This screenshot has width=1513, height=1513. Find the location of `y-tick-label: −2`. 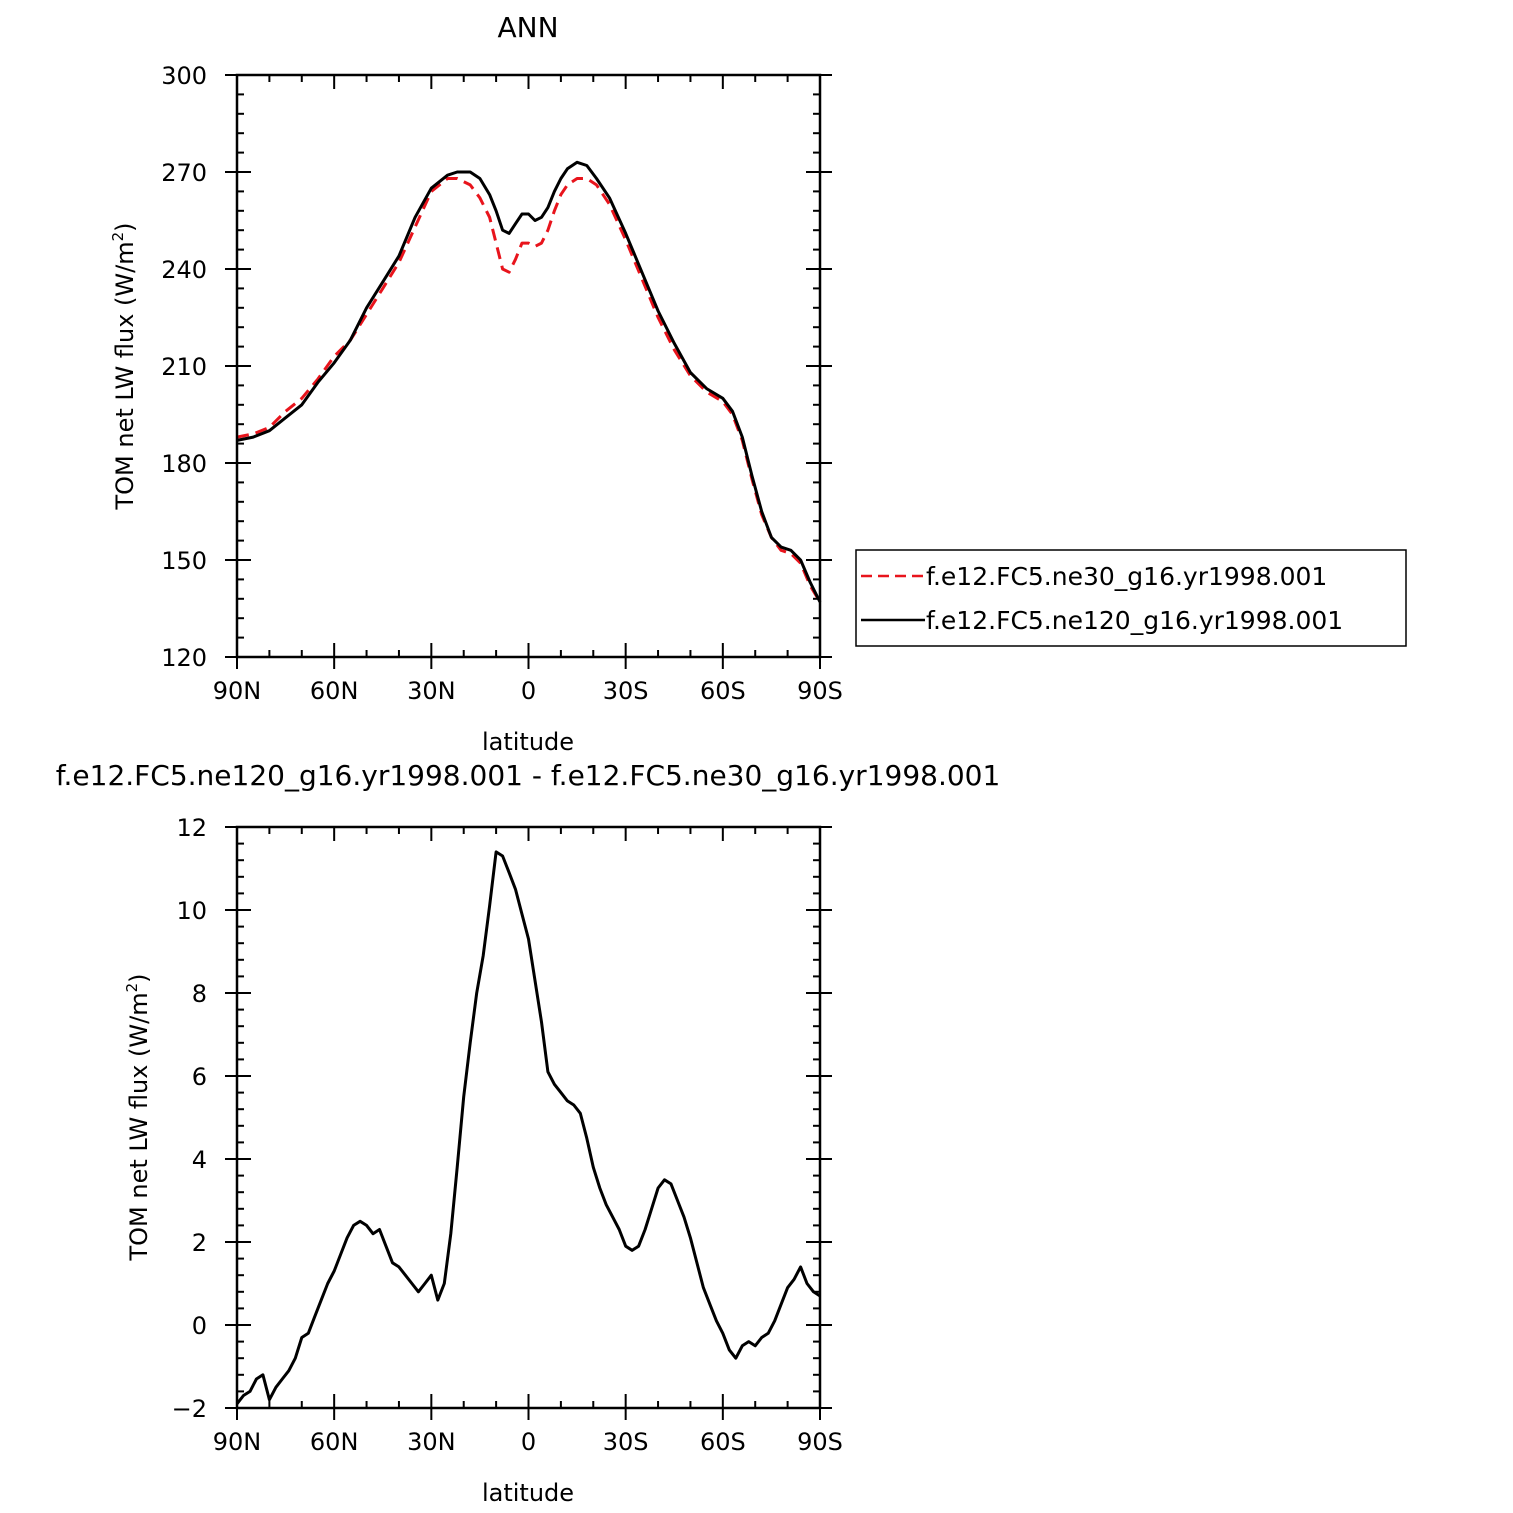

y-tick-label: −2 is located at coordinates (189, 1409).